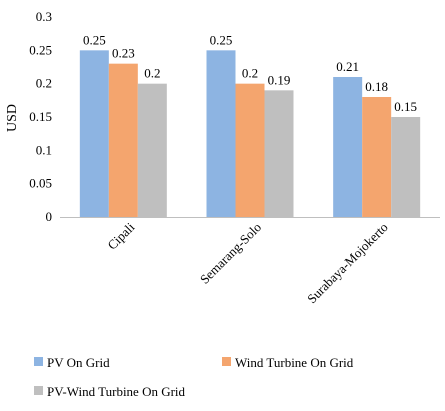 The height and width of the screenshot is (411, 445). What do you see at coordinates (116, 391) in the screenshot?
I see `legend-label: PV-Wind Turbine On Grid` at bounding box center [116, 391].